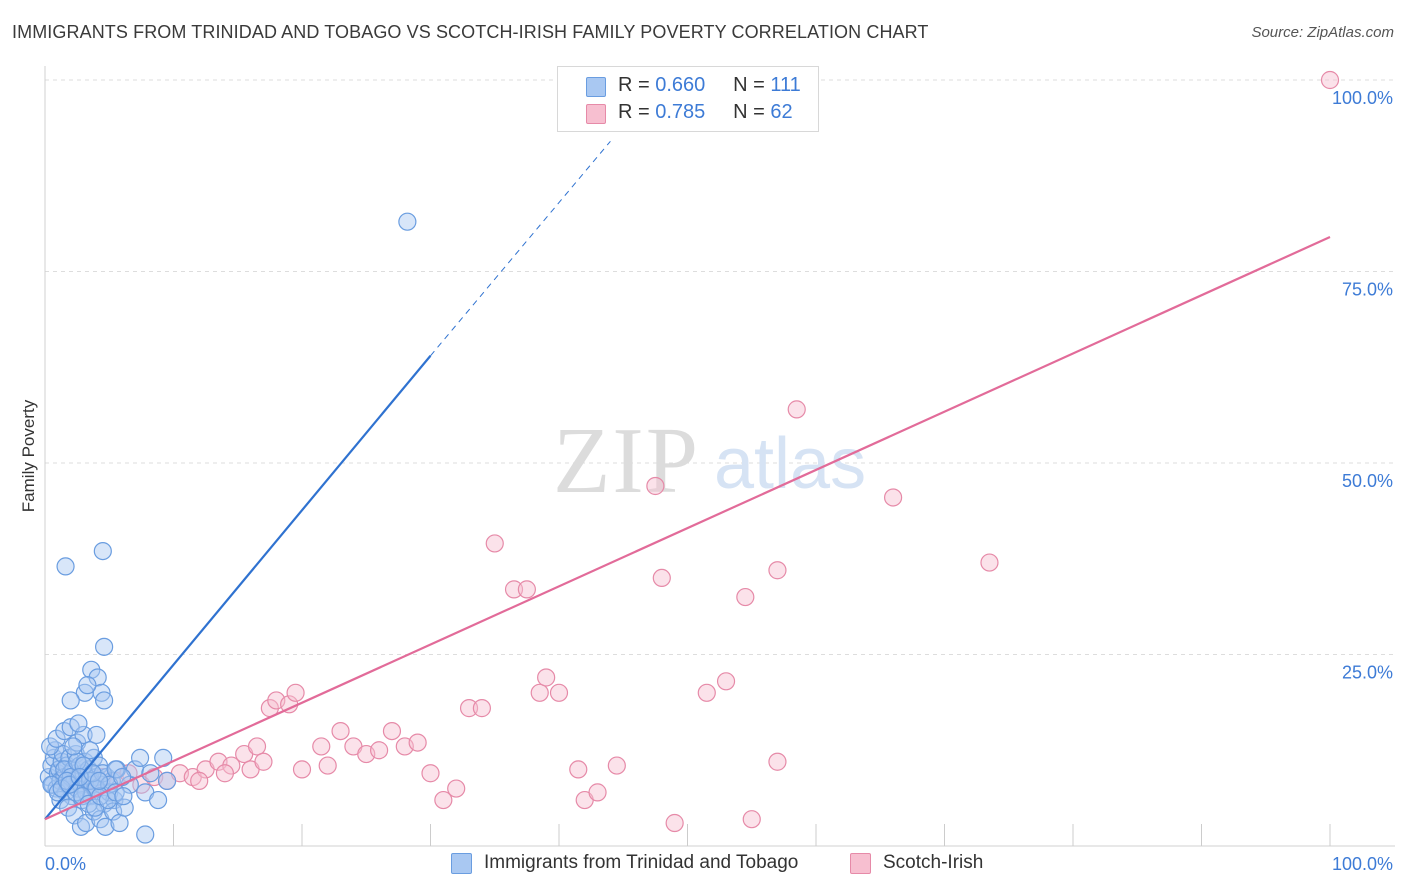 The image size is (1406, 892). Describe the element at coordinates (790, 464) in the screenshot. I see `watermark-atlas: atlas` at that location.